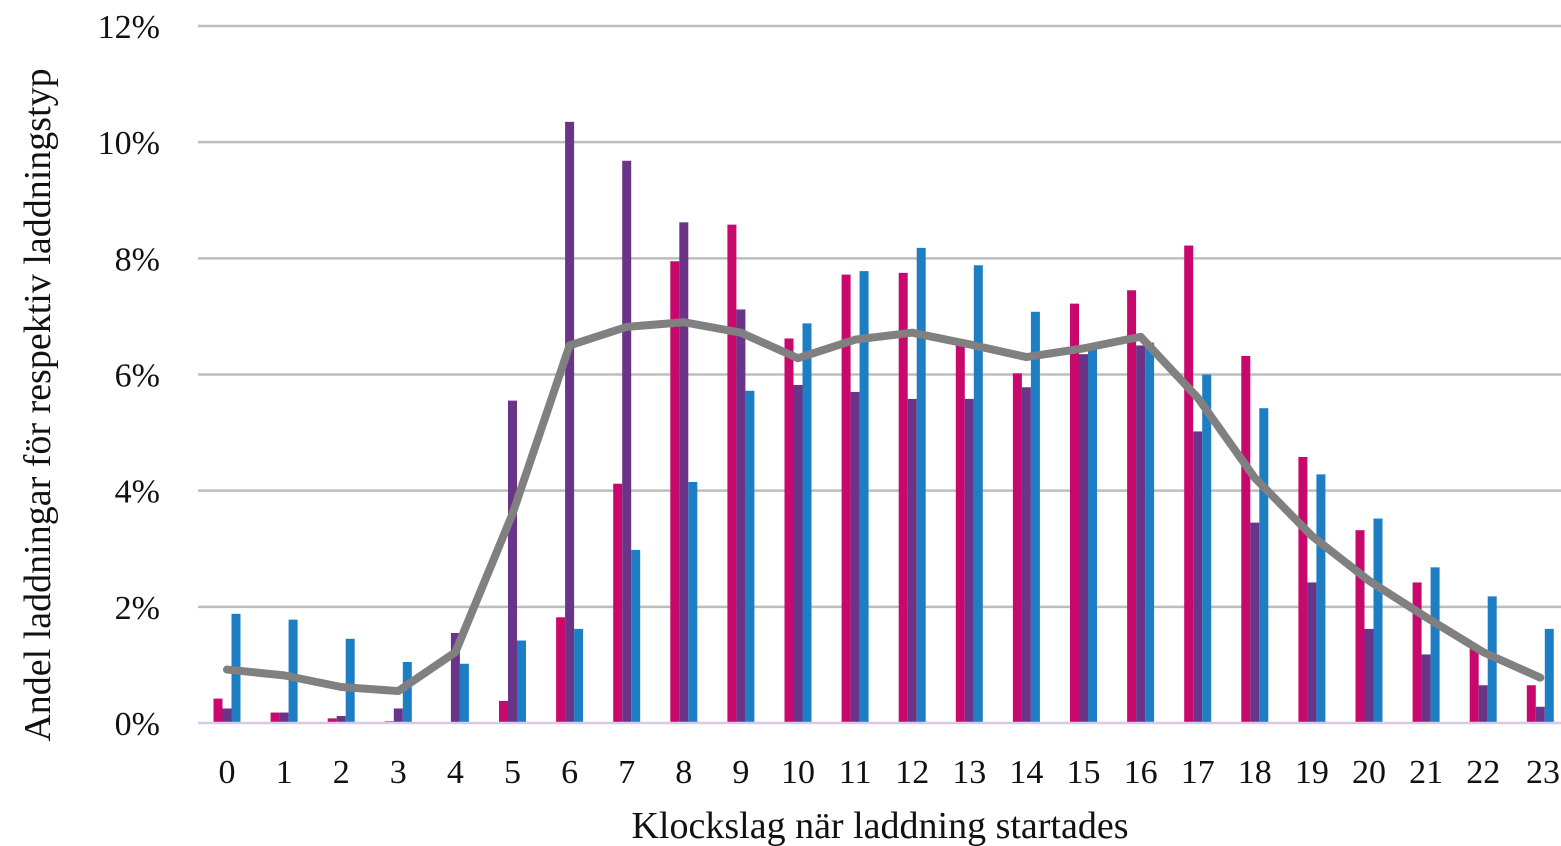 This screenshot has height=846, width=1561. Describe the element at coordinates (137, 608) in the screenshot. I see `y-tick-label: 2%` at that location.